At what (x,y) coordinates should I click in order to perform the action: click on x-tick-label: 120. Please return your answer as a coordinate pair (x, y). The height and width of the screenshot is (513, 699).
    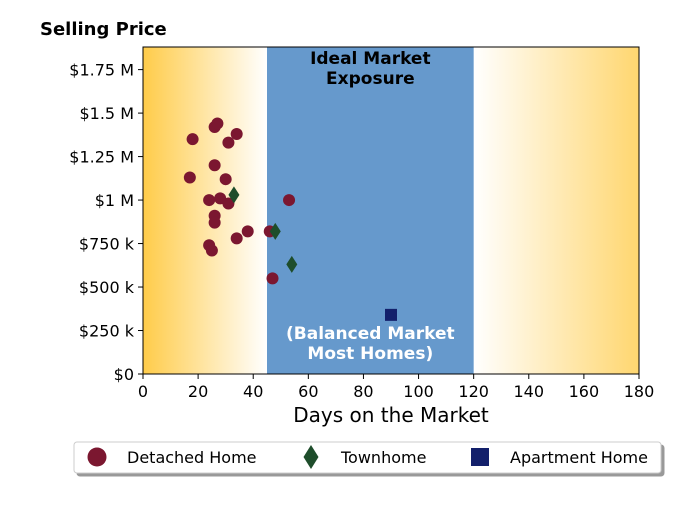
    Looking at the image, I should click on (473, 391).